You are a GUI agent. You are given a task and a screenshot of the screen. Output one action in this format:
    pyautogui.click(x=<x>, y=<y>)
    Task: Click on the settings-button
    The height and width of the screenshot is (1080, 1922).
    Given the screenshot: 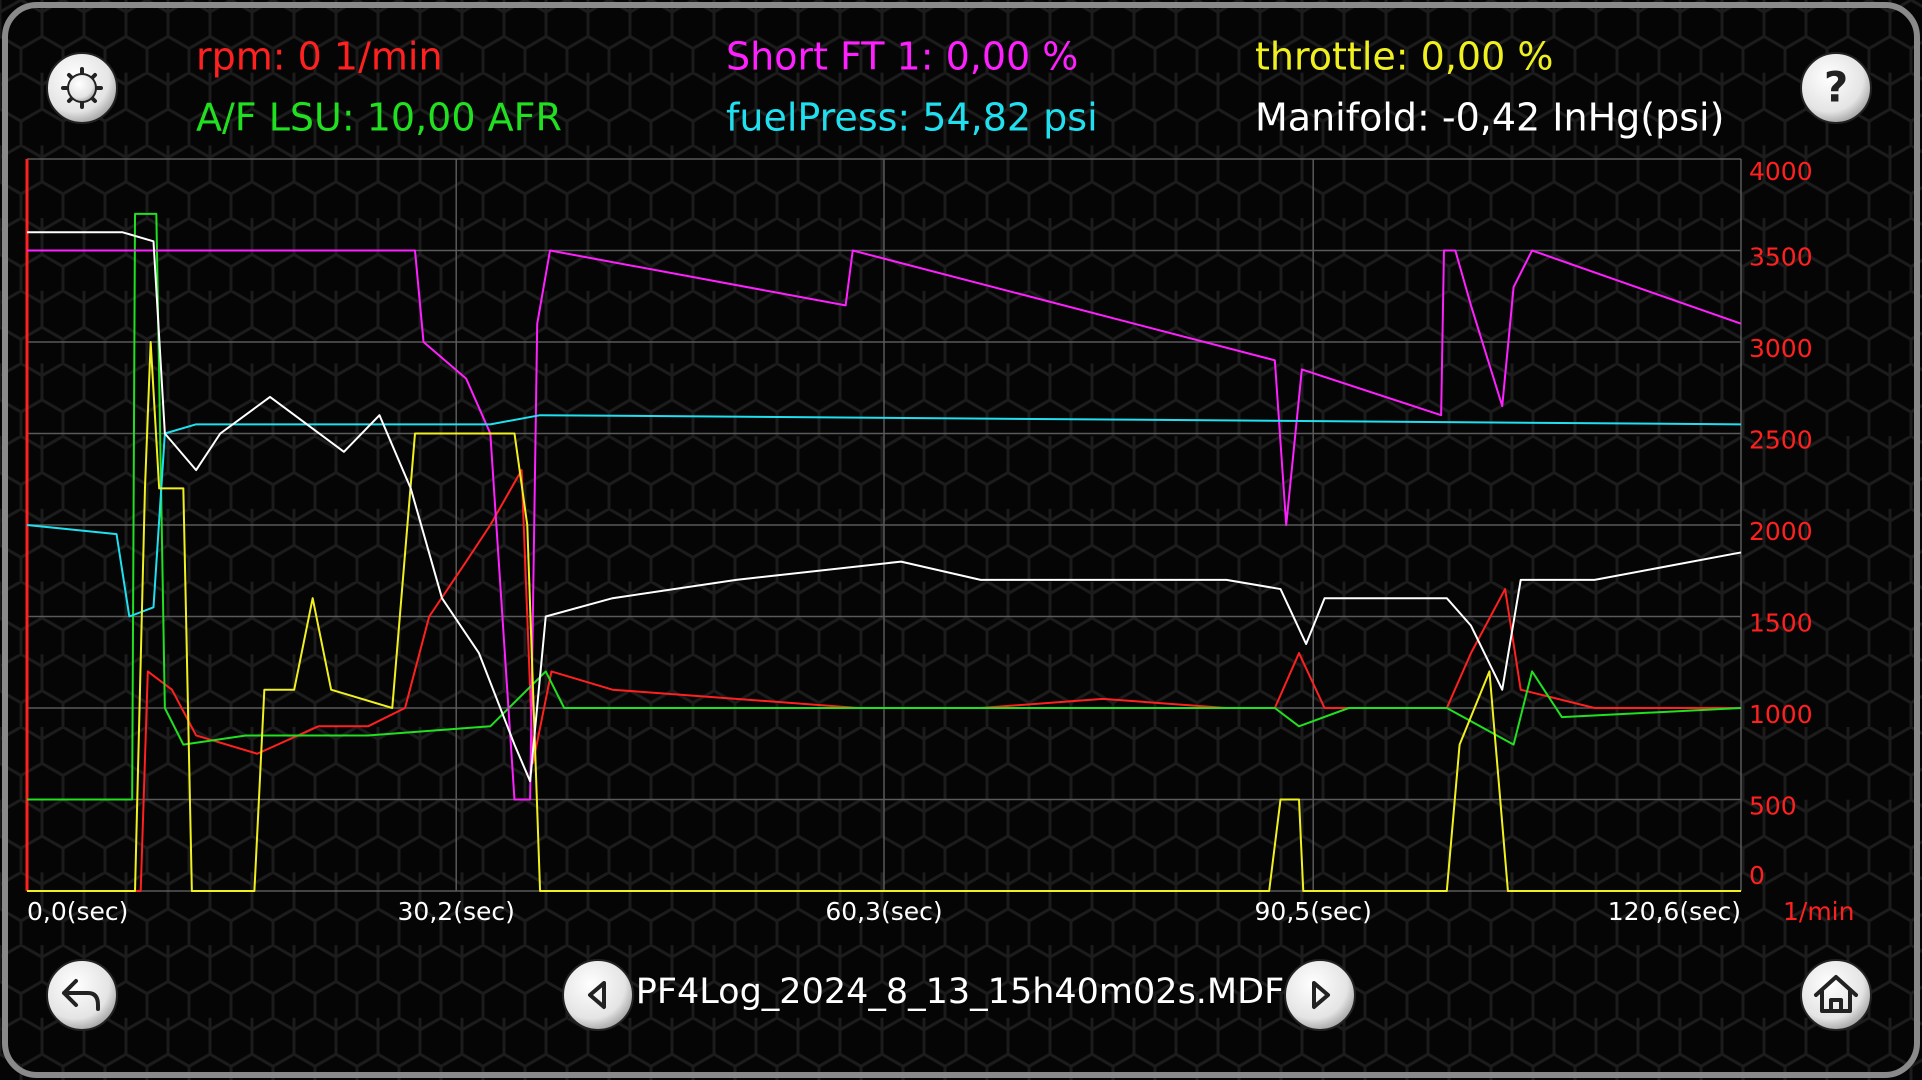 What is the action you would take?
    pyautogui.click(x=82, y=88)
    